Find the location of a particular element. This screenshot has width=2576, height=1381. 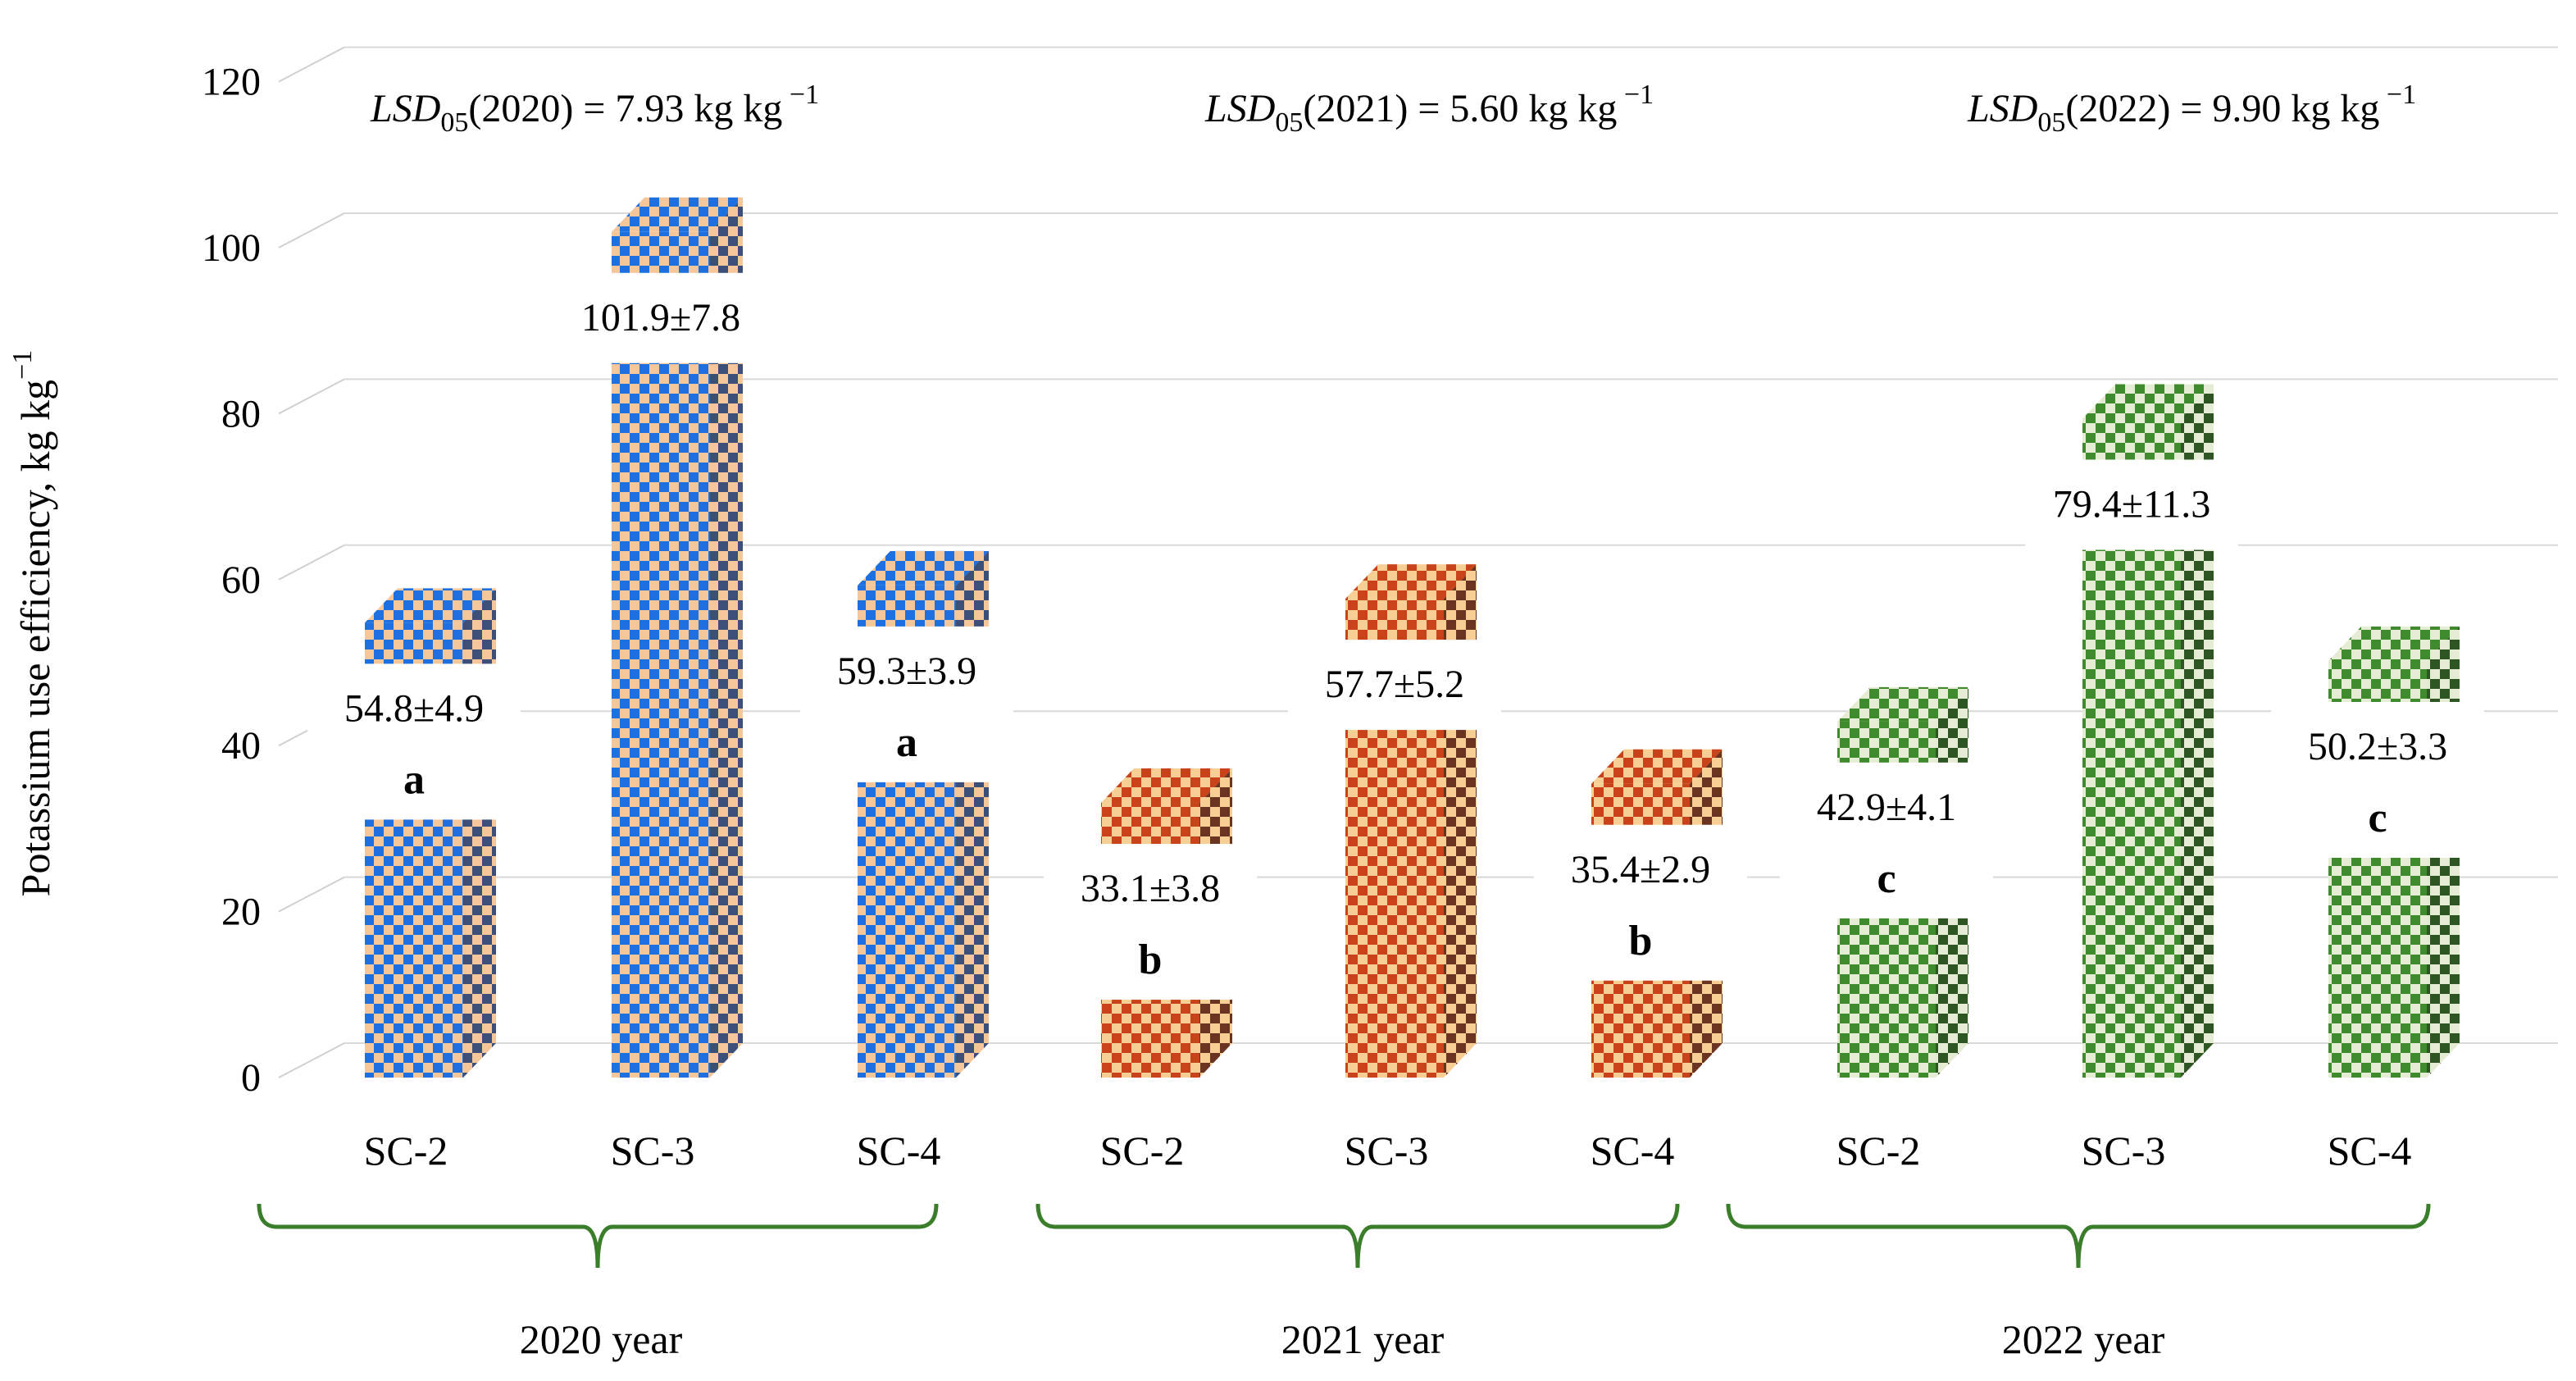

bar-value-label: 50.2±3.3 is located at coordinates (2377, 746).